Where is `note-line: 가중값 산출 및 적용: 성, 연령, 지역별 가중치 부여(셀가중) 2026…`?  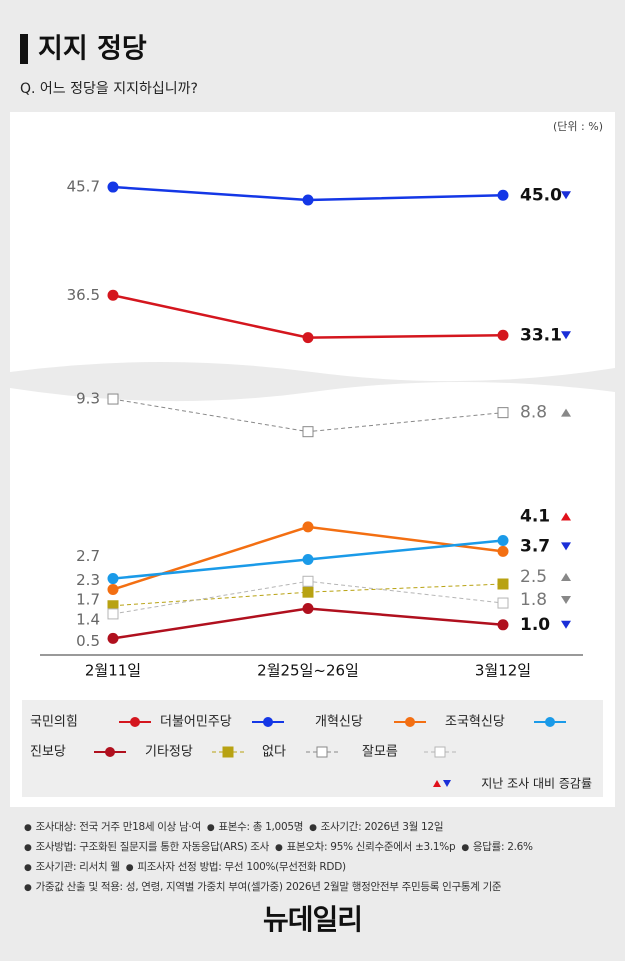 note-line: 가중값 산출 및 적용: 성, 연령, 지역별 가중치 부여(셀가중) 2026… is located at coordinates (319, 888).